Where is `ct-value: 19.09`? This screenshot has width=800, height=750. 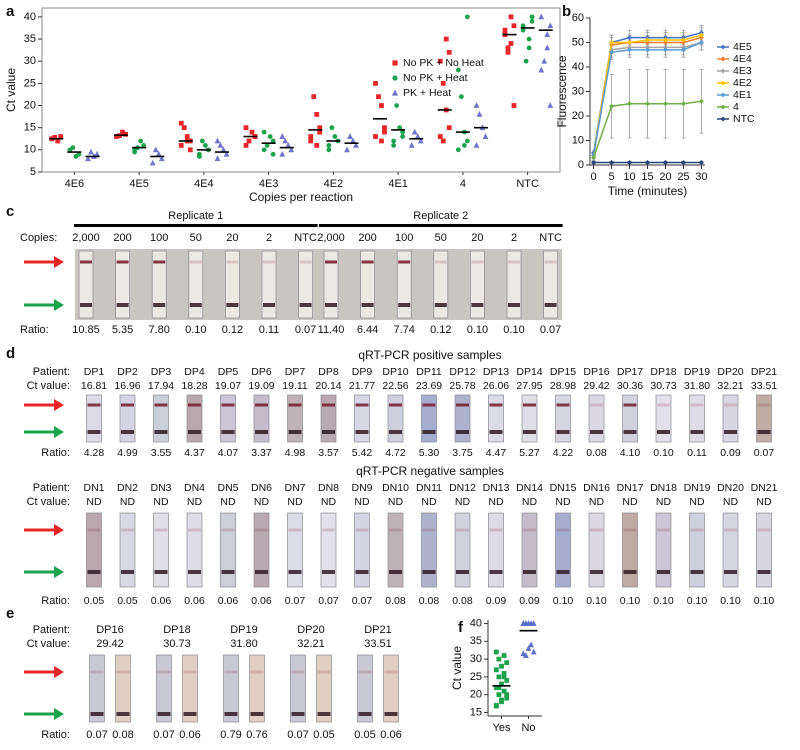
ct-value: 19.09 is located at coordinates (261, 386).